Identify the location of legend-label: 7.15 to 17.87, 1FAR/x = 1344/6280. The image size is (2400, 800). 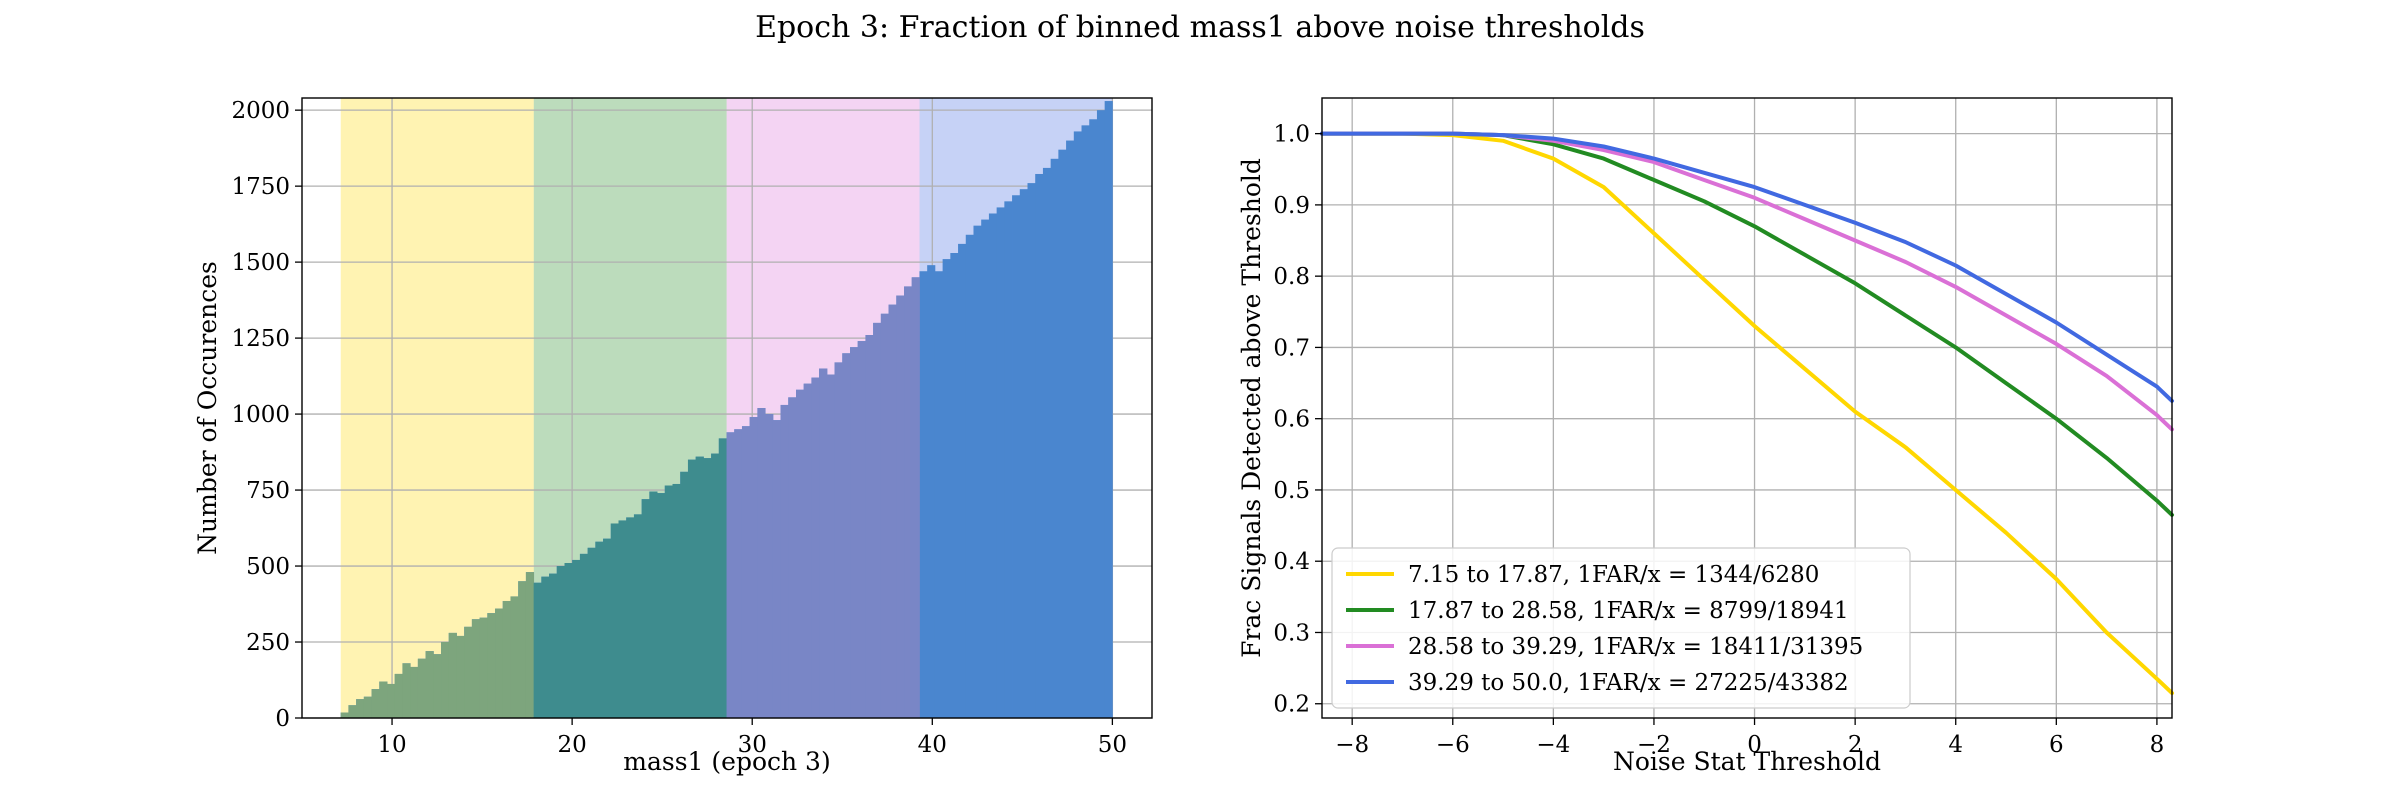
(1613, 575).